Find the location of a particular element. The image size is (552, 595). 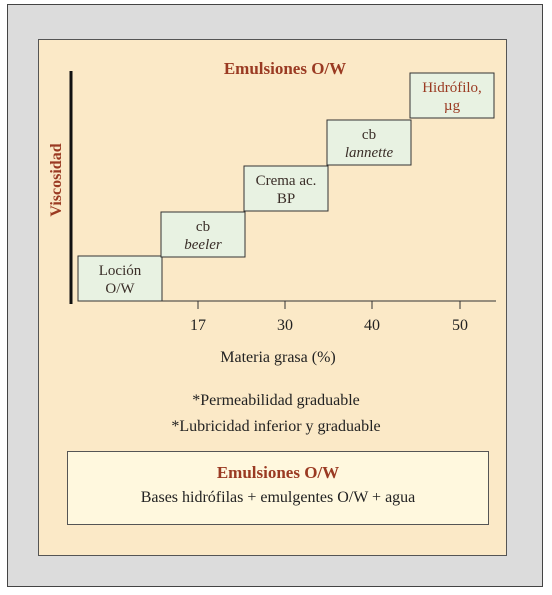

x-tick-label: 30 is located at coordinates (285, 325).